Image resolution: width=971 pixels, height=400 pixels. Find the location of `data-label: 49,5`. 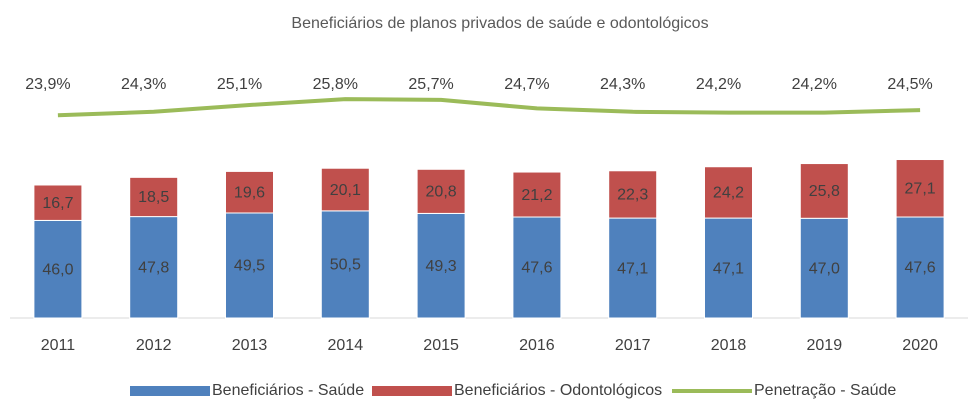

data-label: 49,5 is located at coordinates (249, 266).